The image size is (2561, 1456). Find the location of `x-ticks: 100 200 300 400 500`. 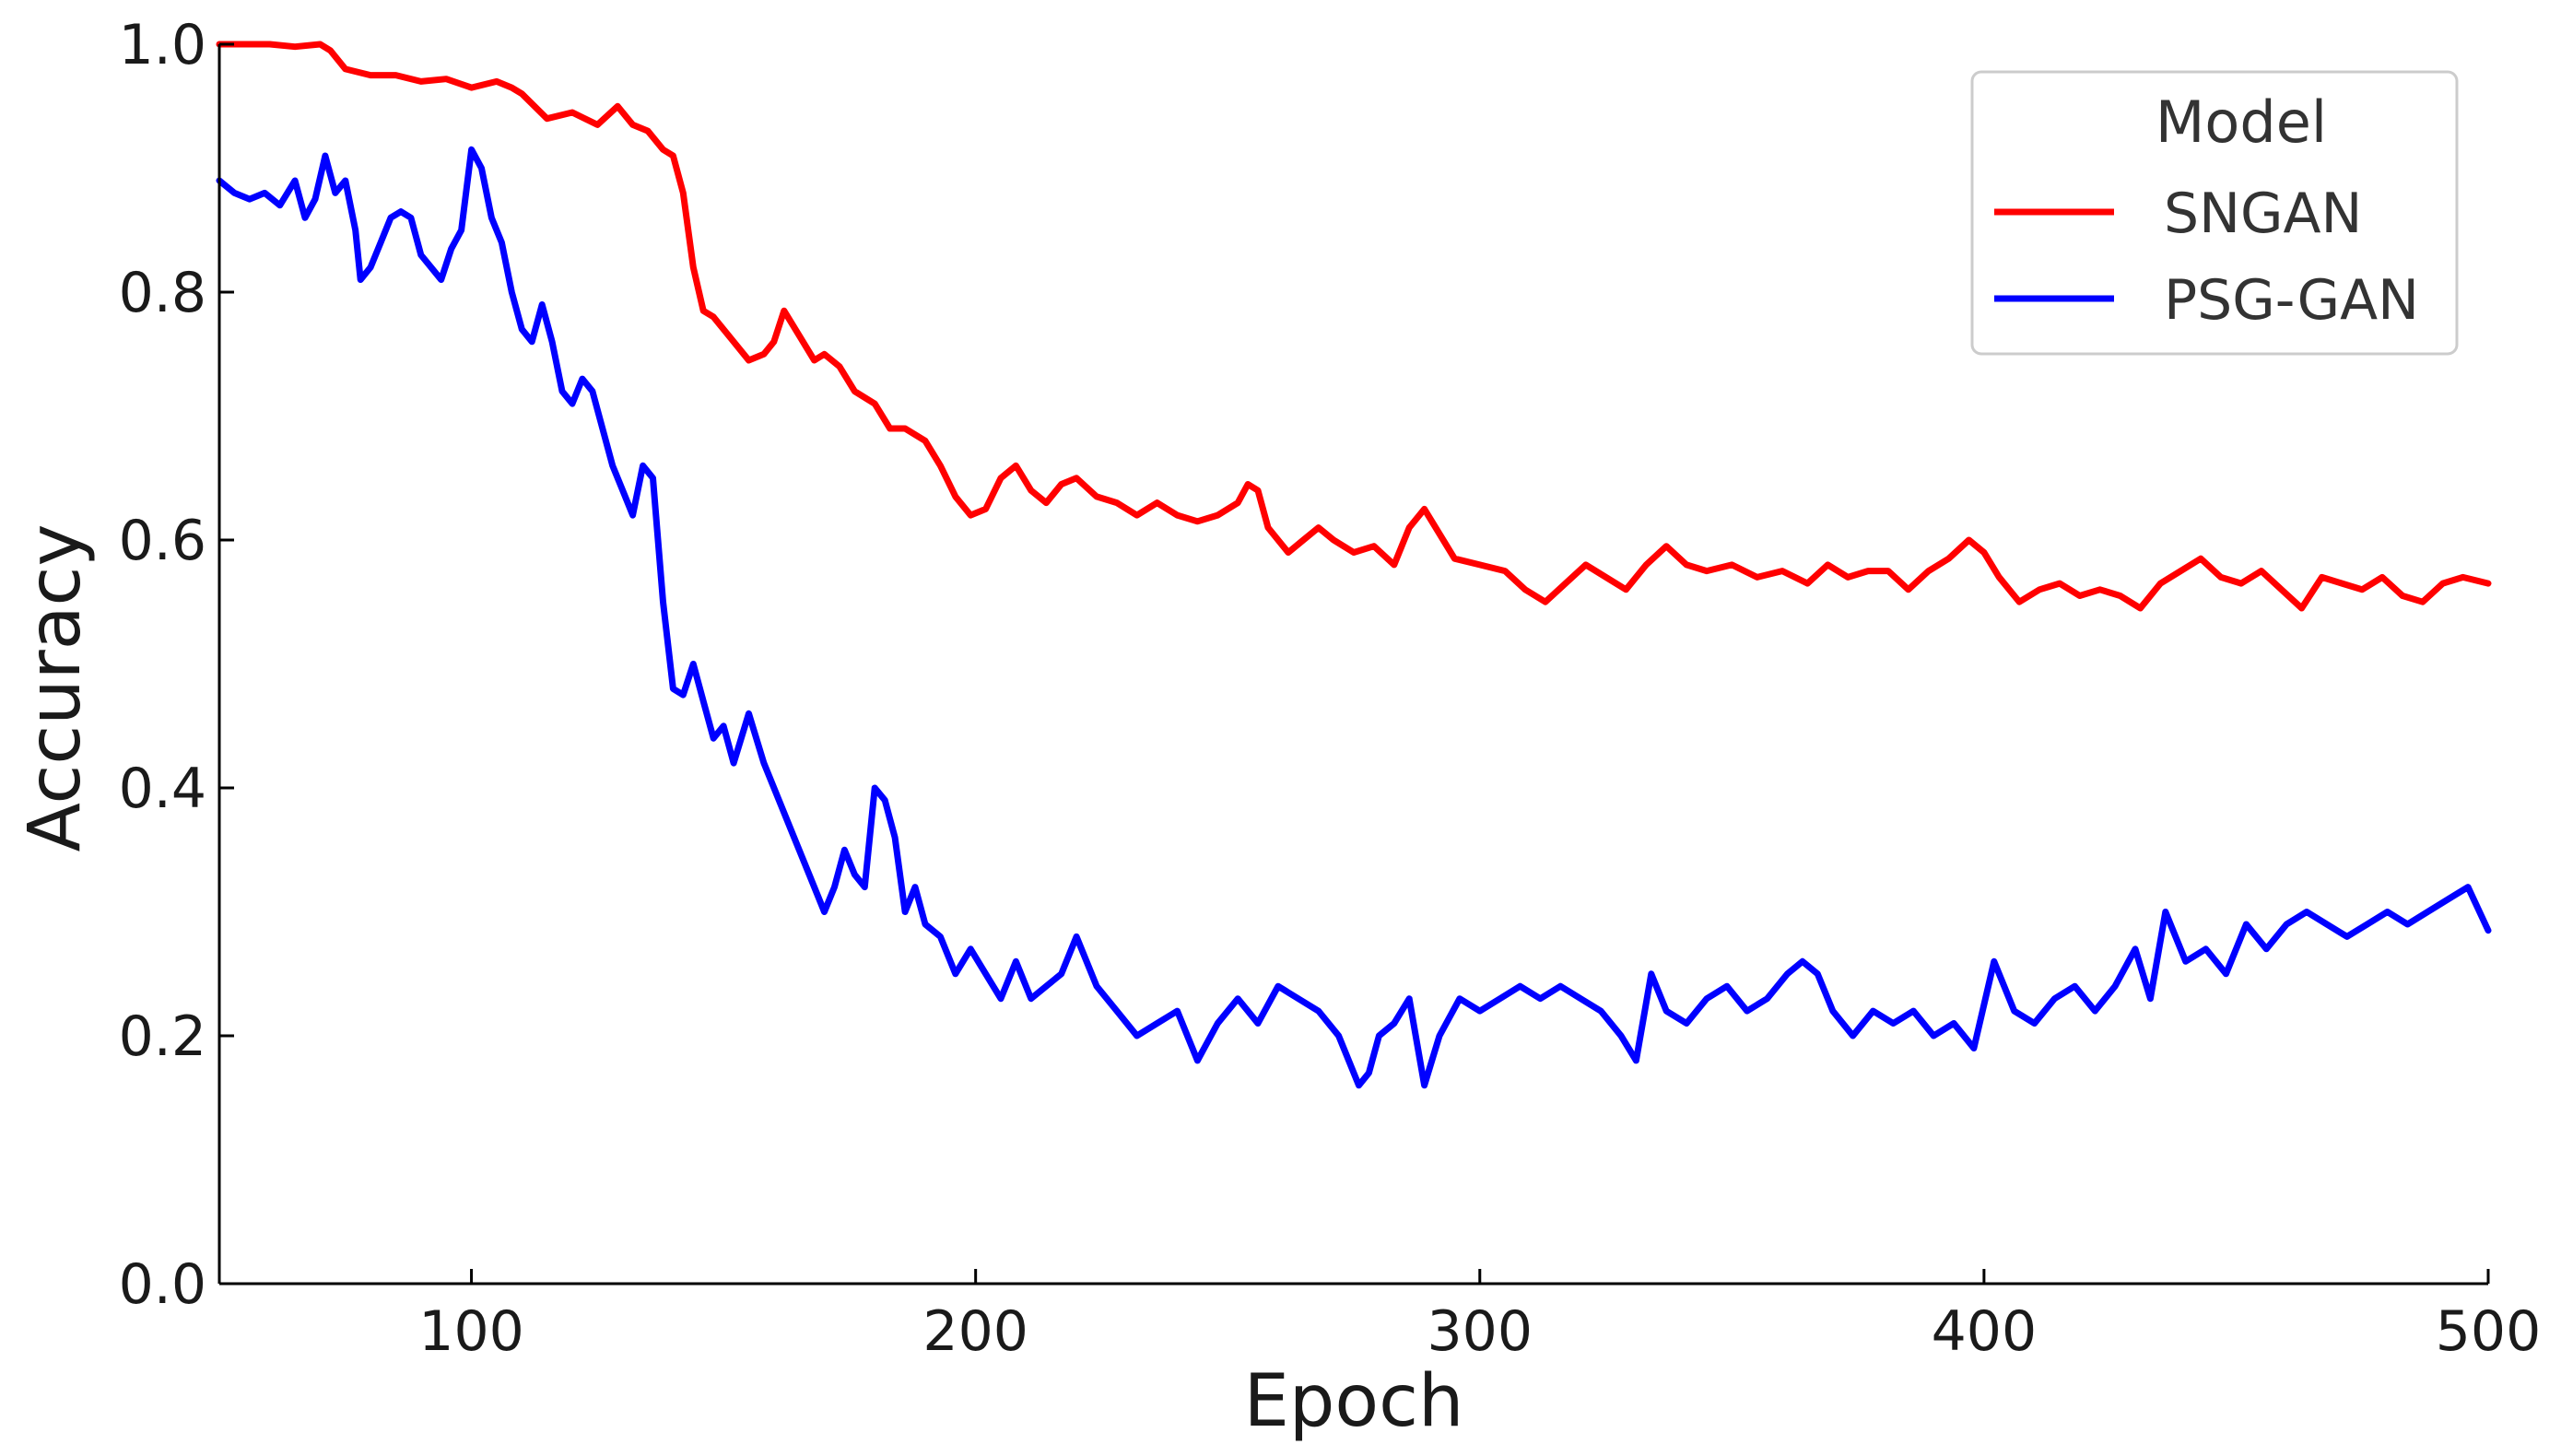

x-ticks: 100 200 300 400 500 is located at coordinates (1480, 1316).